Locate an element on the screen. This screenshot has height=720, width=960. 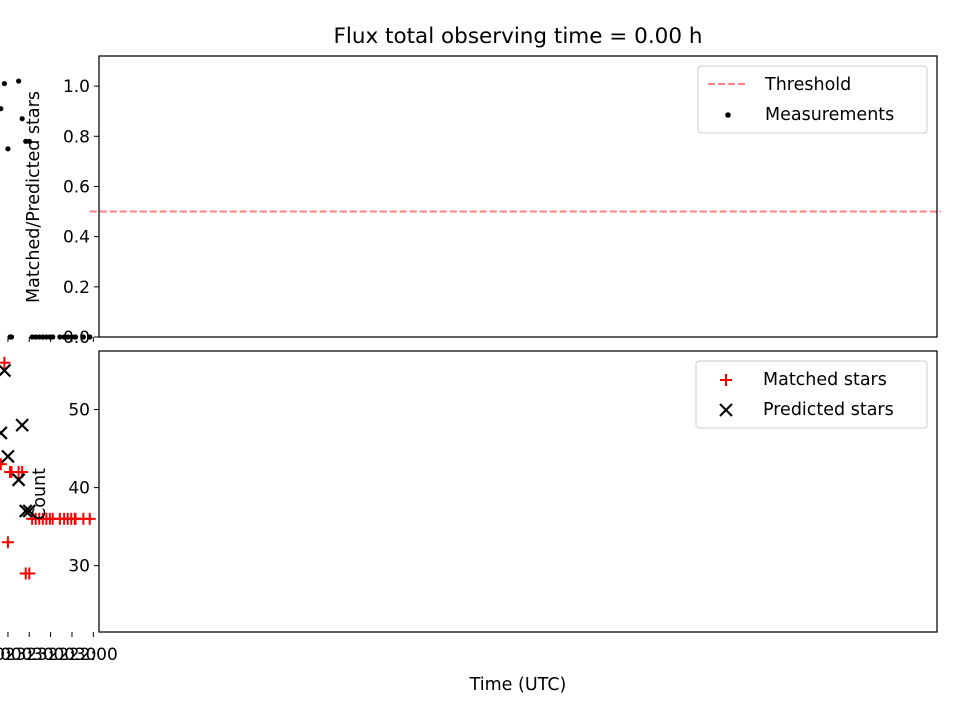
top-ytick-label: 0.8 is located at coordinates (76, 137).